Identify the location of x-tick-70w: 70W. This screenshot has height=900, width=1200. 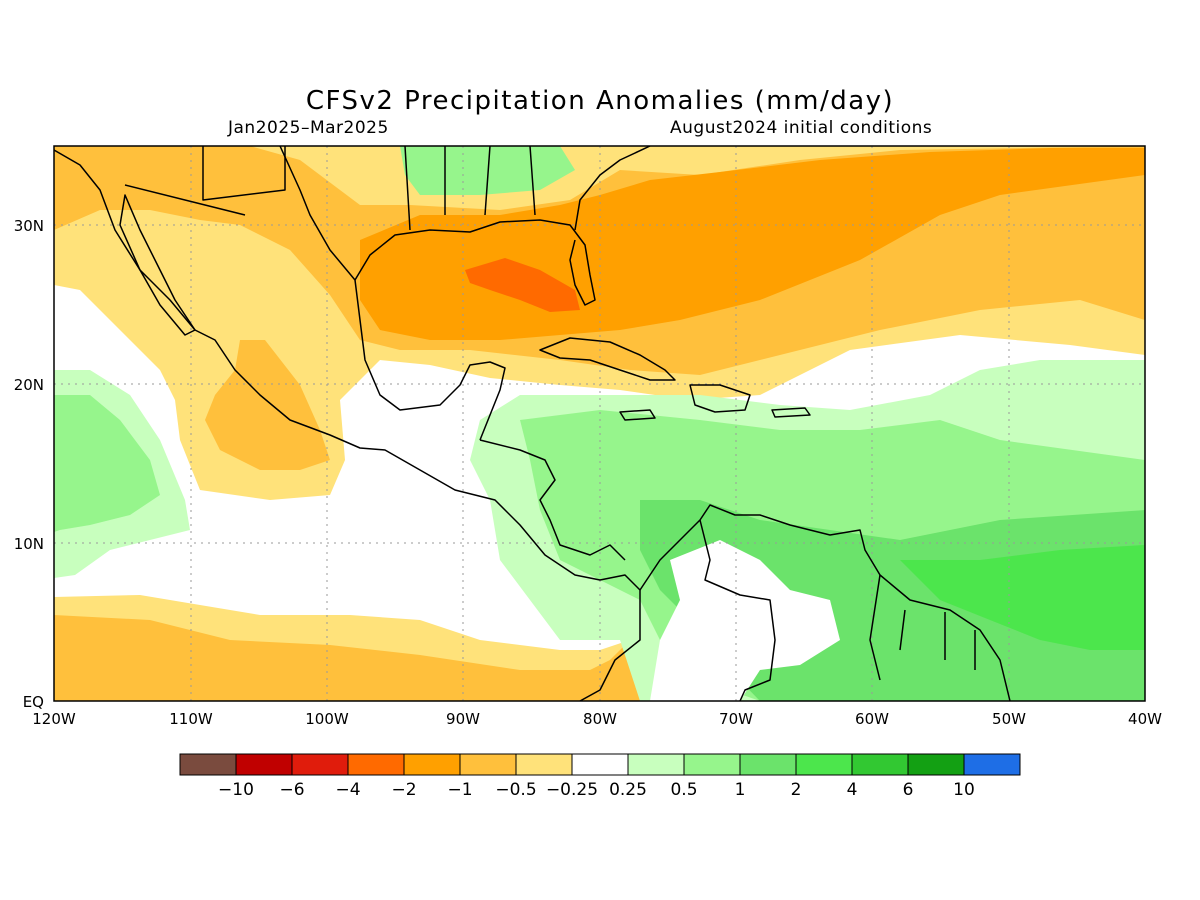
(736, 719).